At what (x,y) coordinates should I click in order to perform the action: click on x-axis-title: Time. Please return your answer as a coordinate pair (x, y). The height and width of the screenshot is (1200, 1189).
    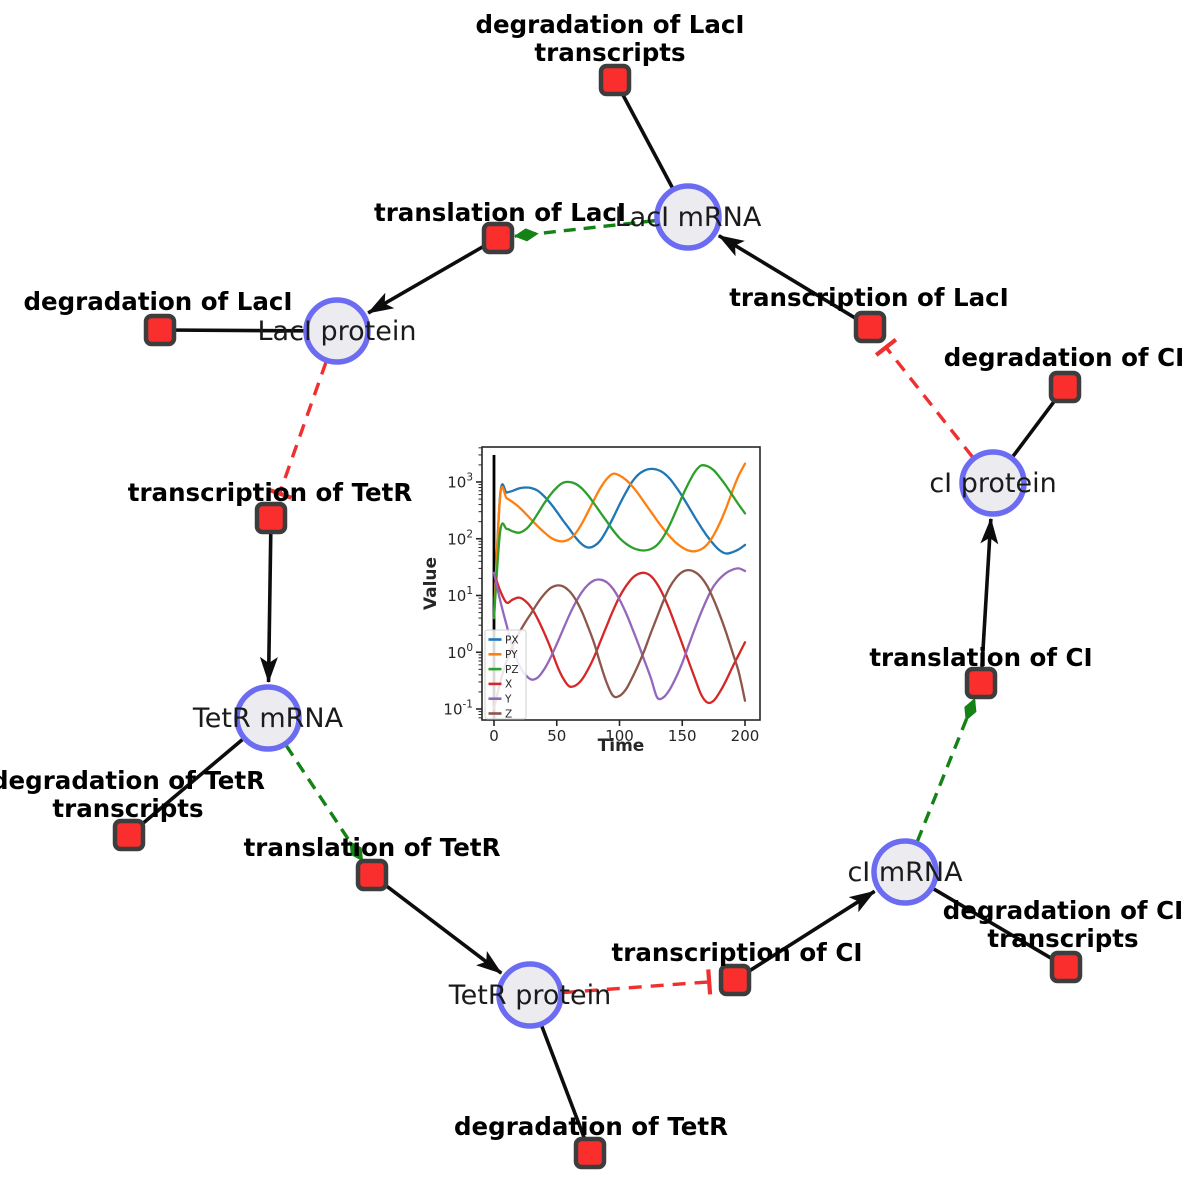
    Looking at the image, I should click on (621, 746).